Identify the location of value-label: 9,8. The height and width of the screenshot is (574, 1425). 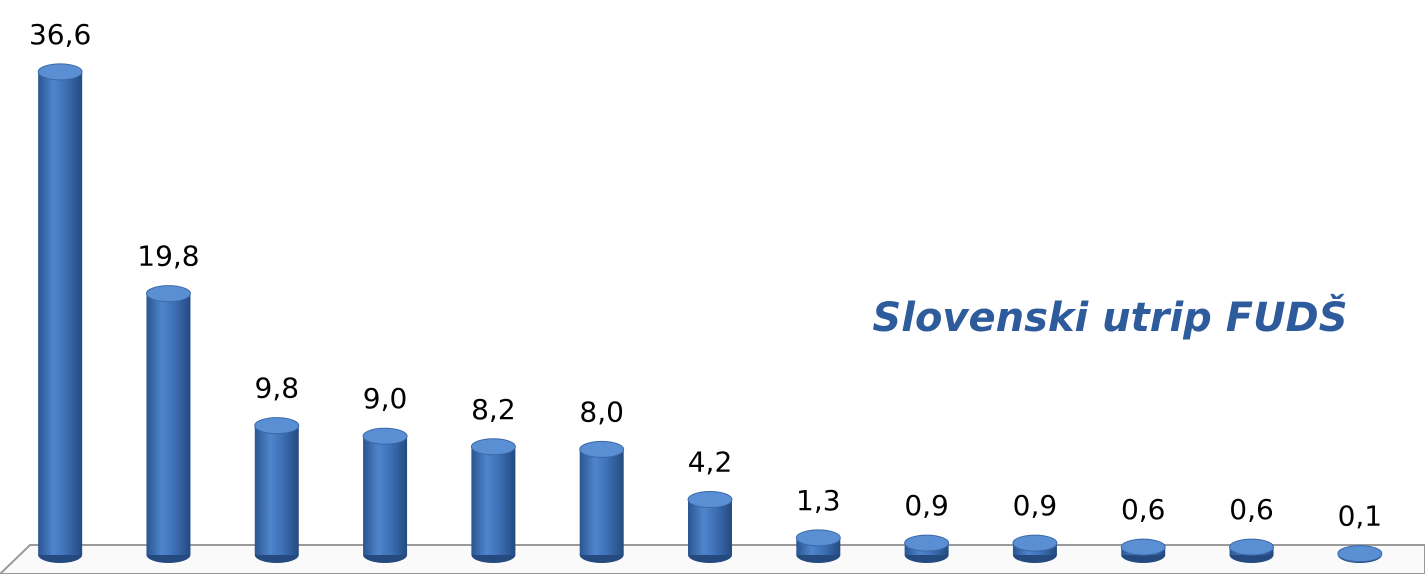
(277, 388).